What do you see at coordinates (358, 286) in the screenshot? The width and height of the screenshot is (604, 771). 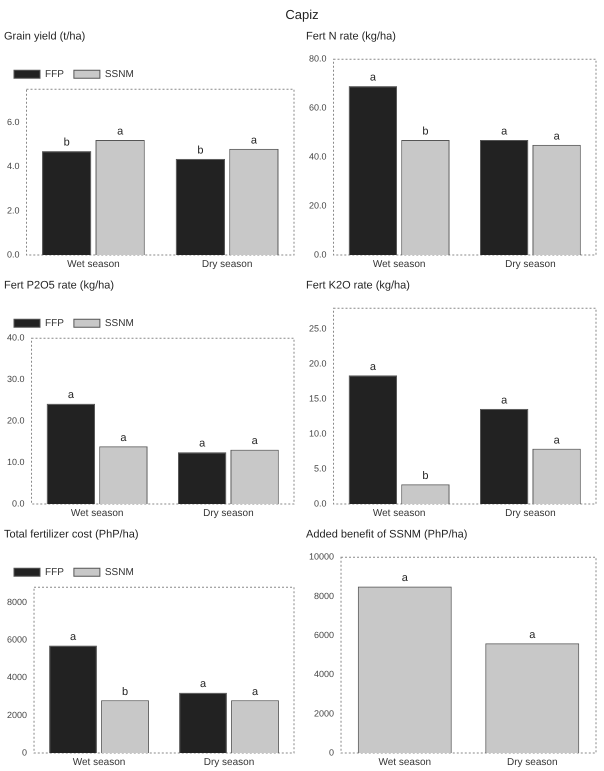 I see `y-axis-title: Fert K2O rate (kg/ha)` at bounding box center [358, 286].